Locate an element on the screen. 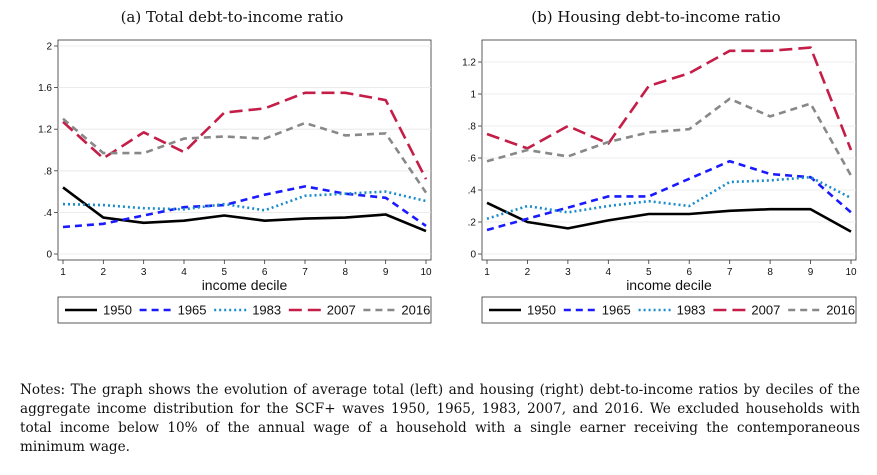 The image size is (877, 475). y-tick-label: 1.6 is located at coordinates (45, 88).